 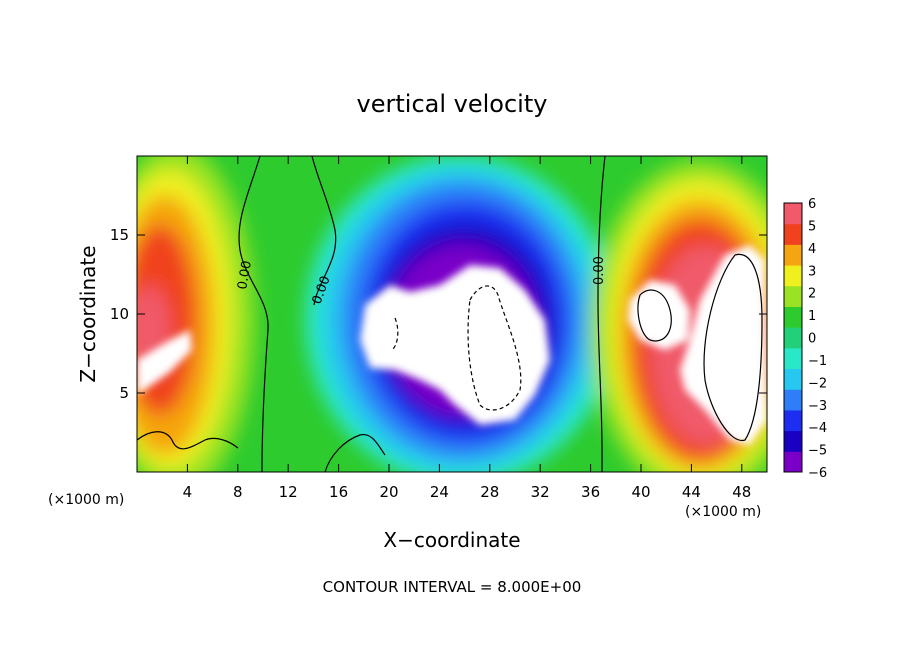 I want to click on colorbar-tick-label: −1, so click(x=817, y=361).